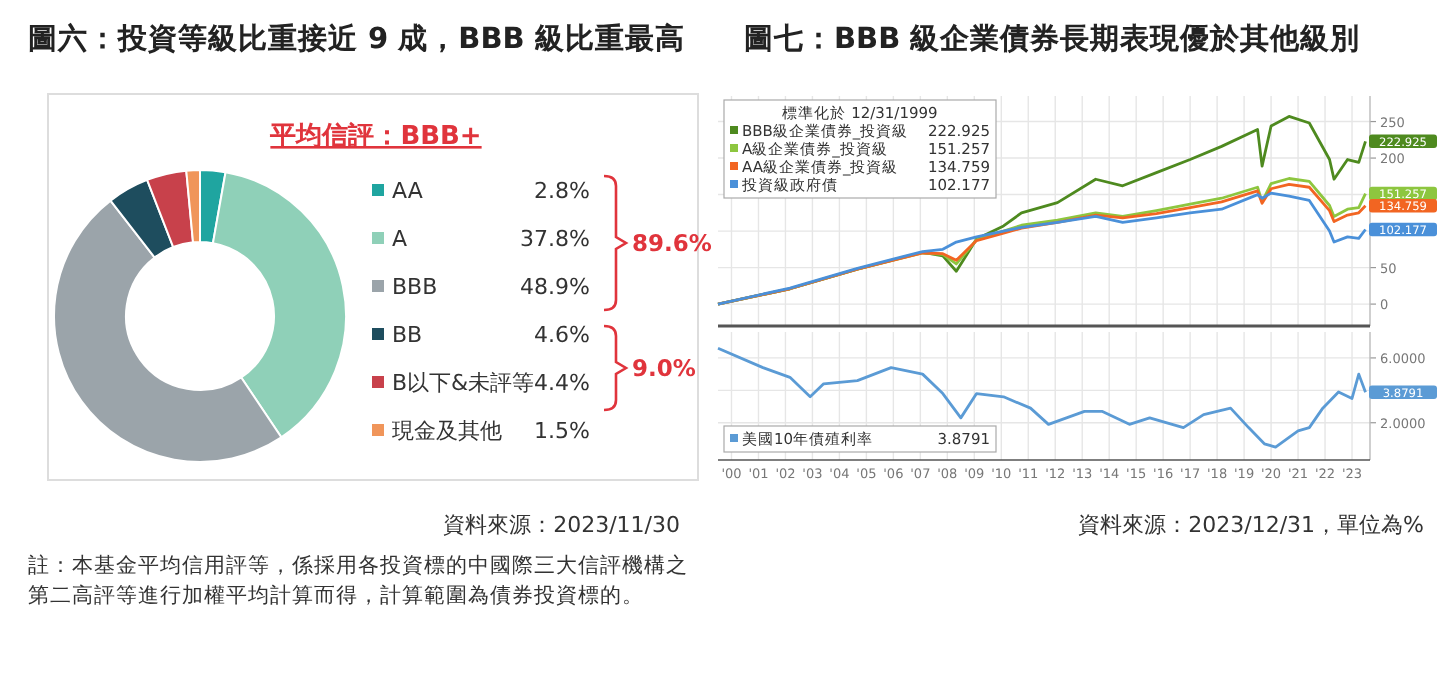 Image resolution: width=1450 pixels, height=674 pixels. What do you see at coordinates (555, 239) in the screenshot?
I see `data-label: 37.8%` at bounding box center [555, 239].